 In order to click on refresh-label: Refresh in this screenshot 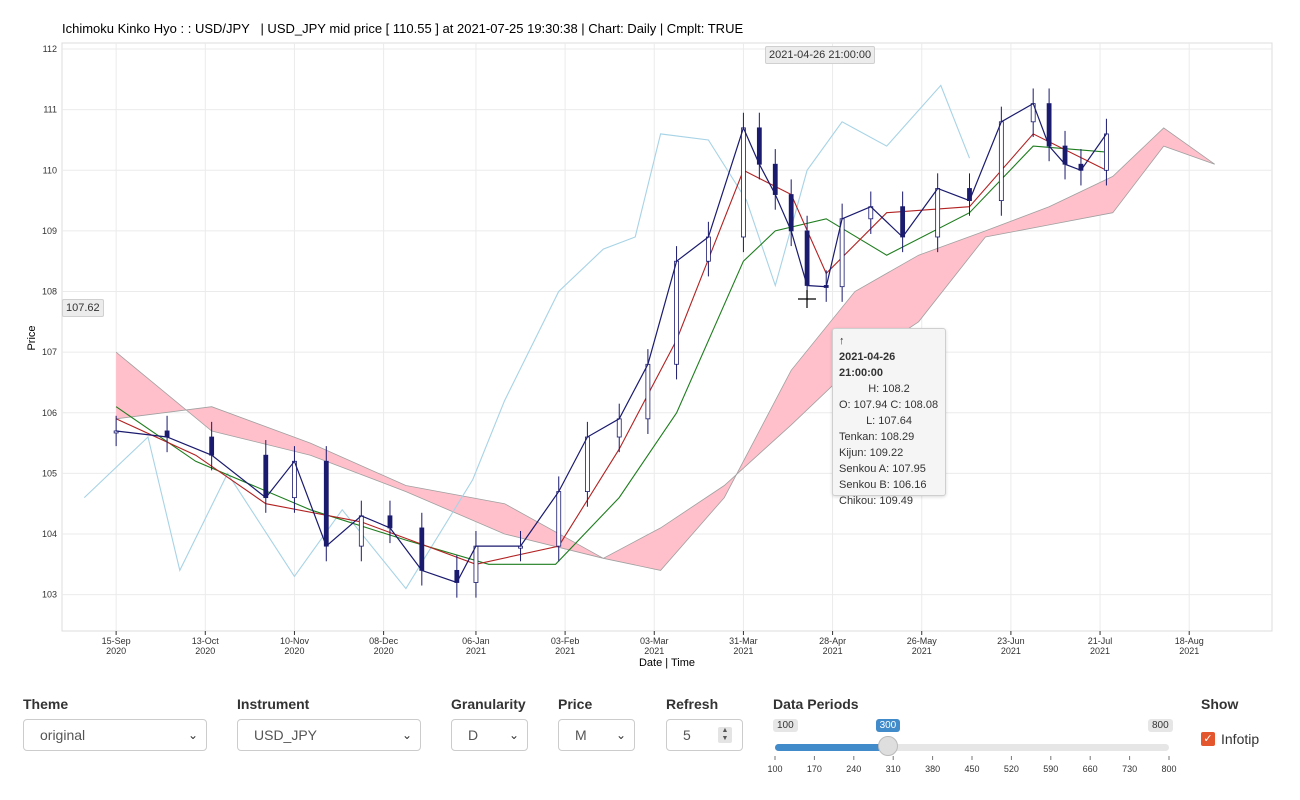, I will do `click(692, 704)`.